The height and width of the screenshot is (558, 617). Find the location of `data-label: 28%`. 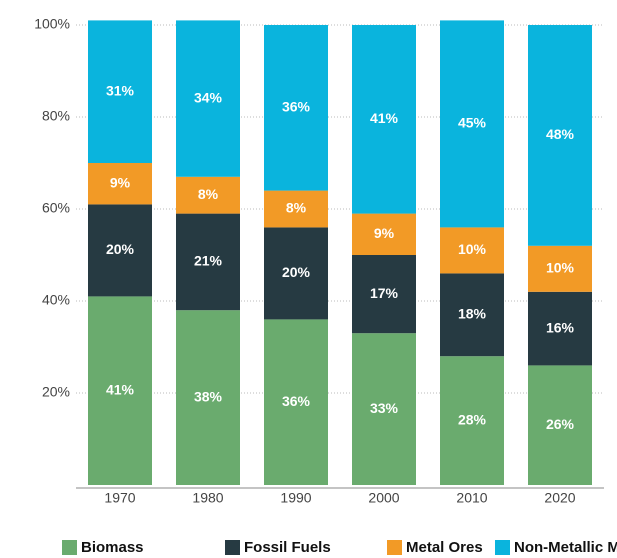

data-label: 28% is located at coordinates (472, 419).